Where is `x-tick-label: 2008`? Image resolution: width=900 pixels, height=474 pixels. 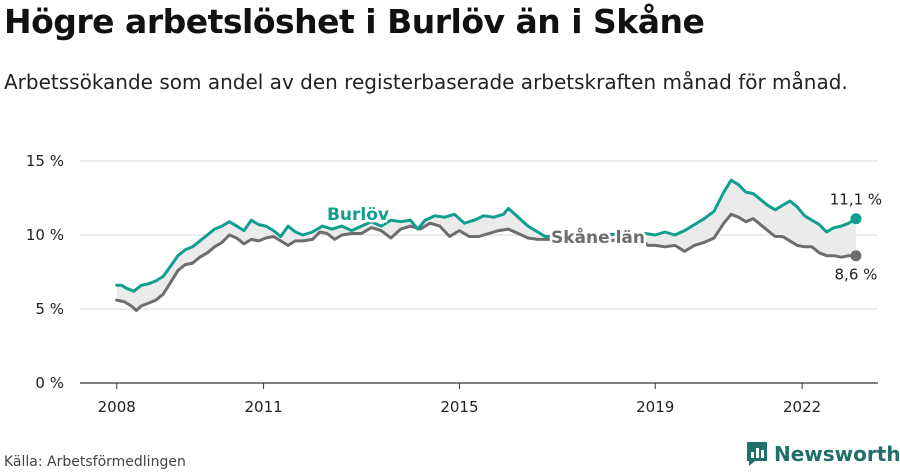
x-tick-label: 2008 is located at coordinates (117, 407).